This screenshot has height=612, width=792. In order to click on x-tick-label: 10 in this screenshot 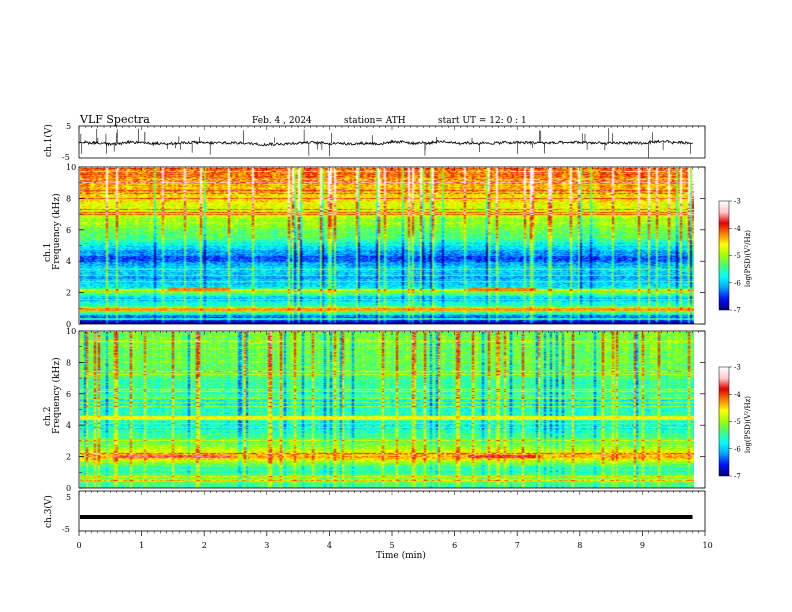, I will do `click(708, 545)`.